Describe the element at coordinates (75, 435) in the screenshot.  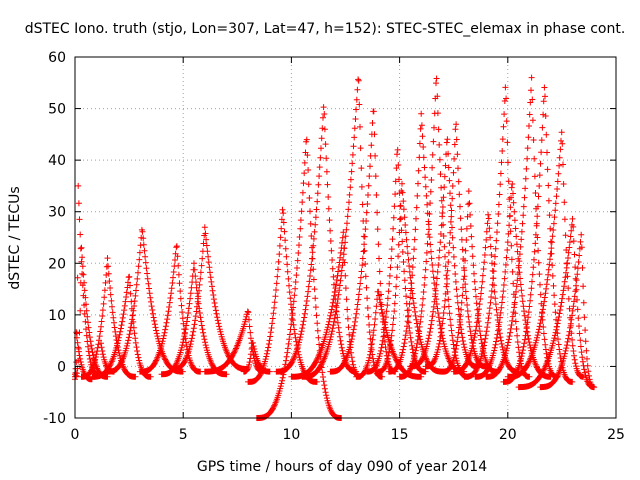
I see `x-tick-label: 0` at that location.